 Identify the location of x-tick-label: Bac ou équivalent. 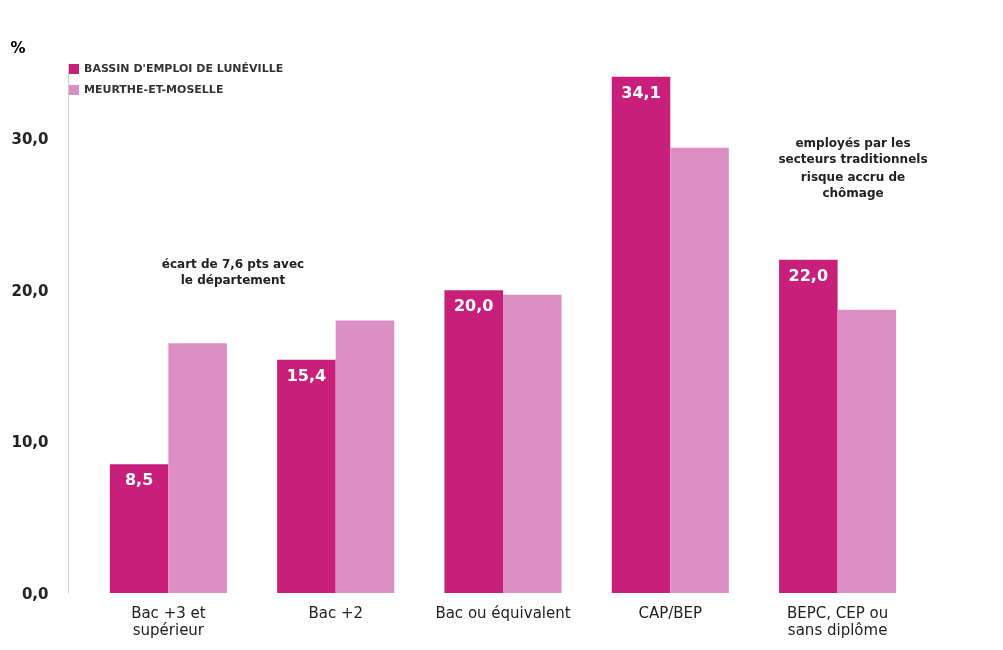
(503, 612).